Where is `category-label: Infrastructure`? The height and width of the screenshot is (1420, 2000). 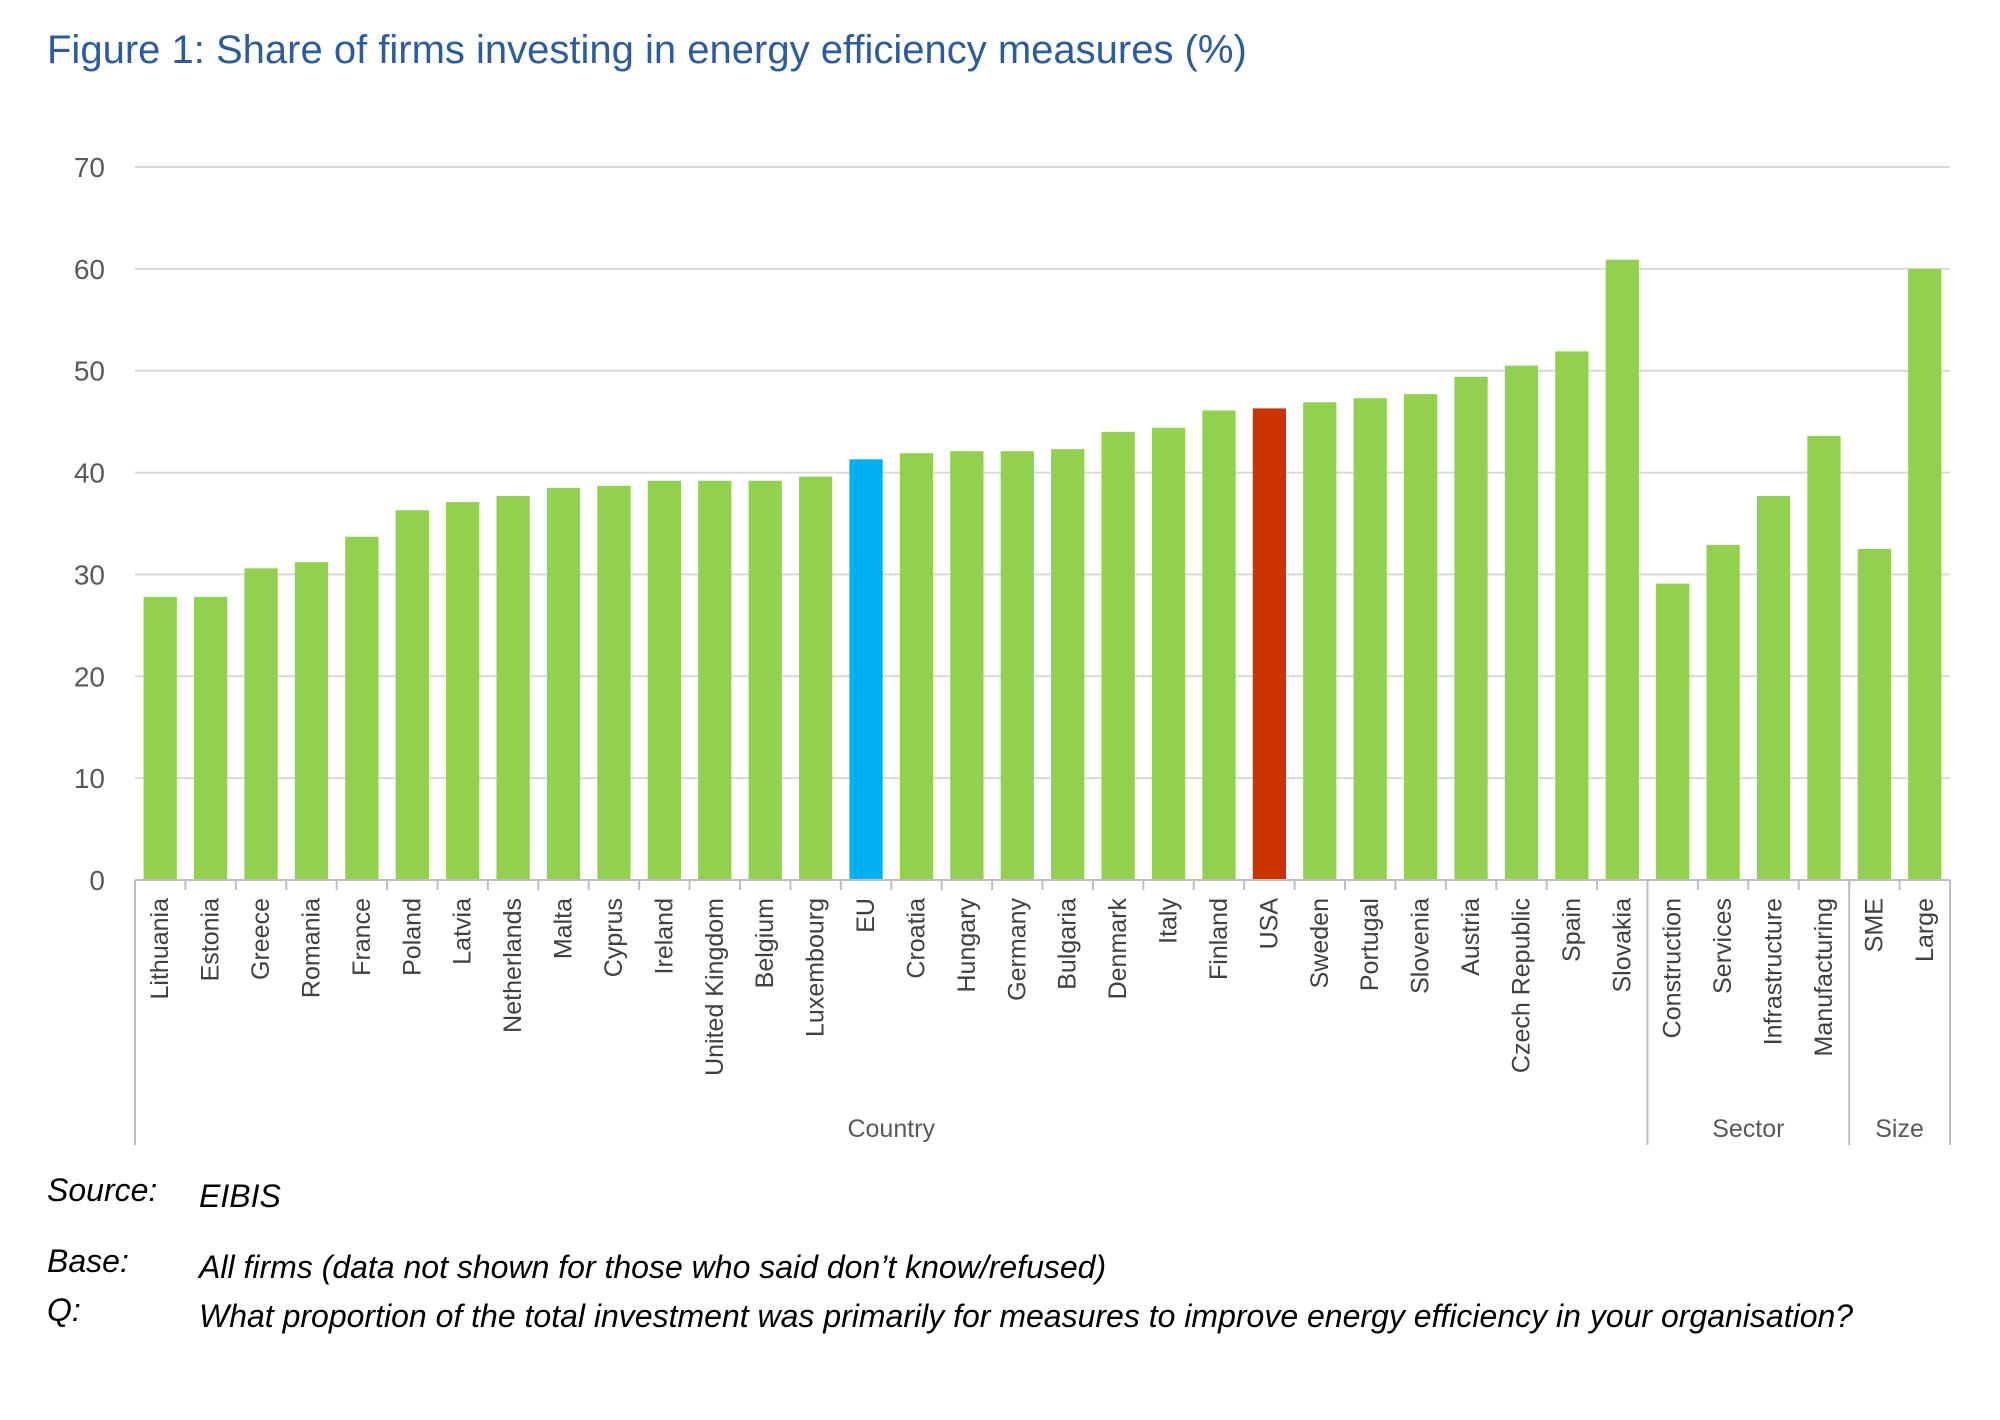 category-label: Infrastructure is located at coordinates (1774, 971).